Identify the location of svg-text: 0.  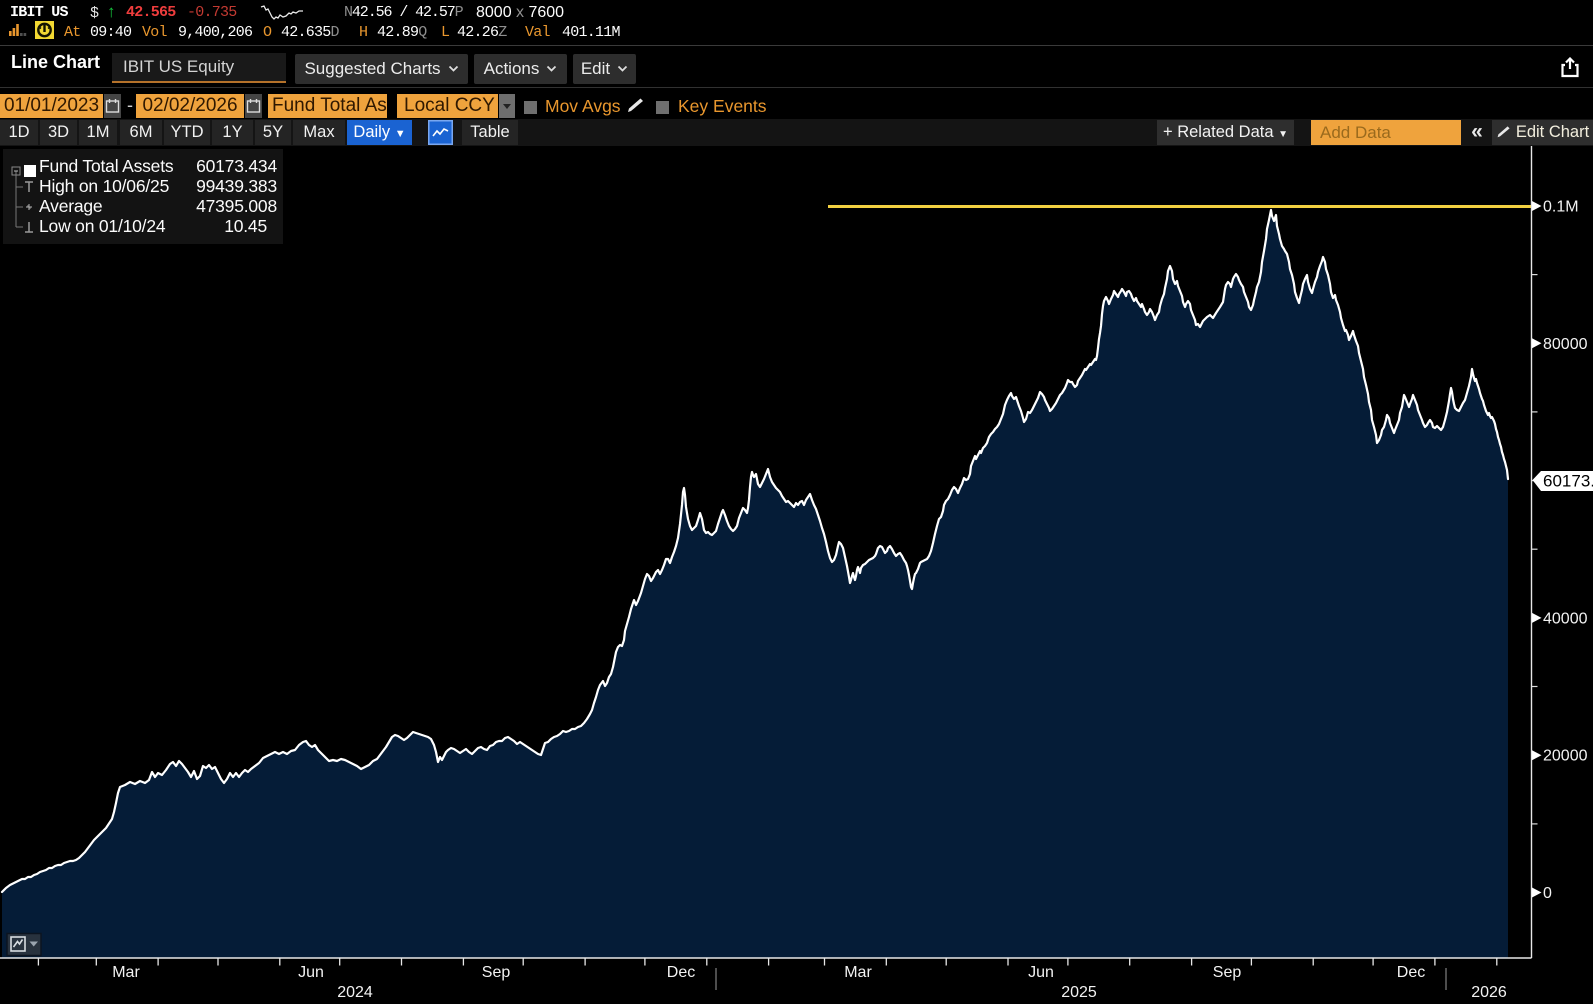
(1547, 893).